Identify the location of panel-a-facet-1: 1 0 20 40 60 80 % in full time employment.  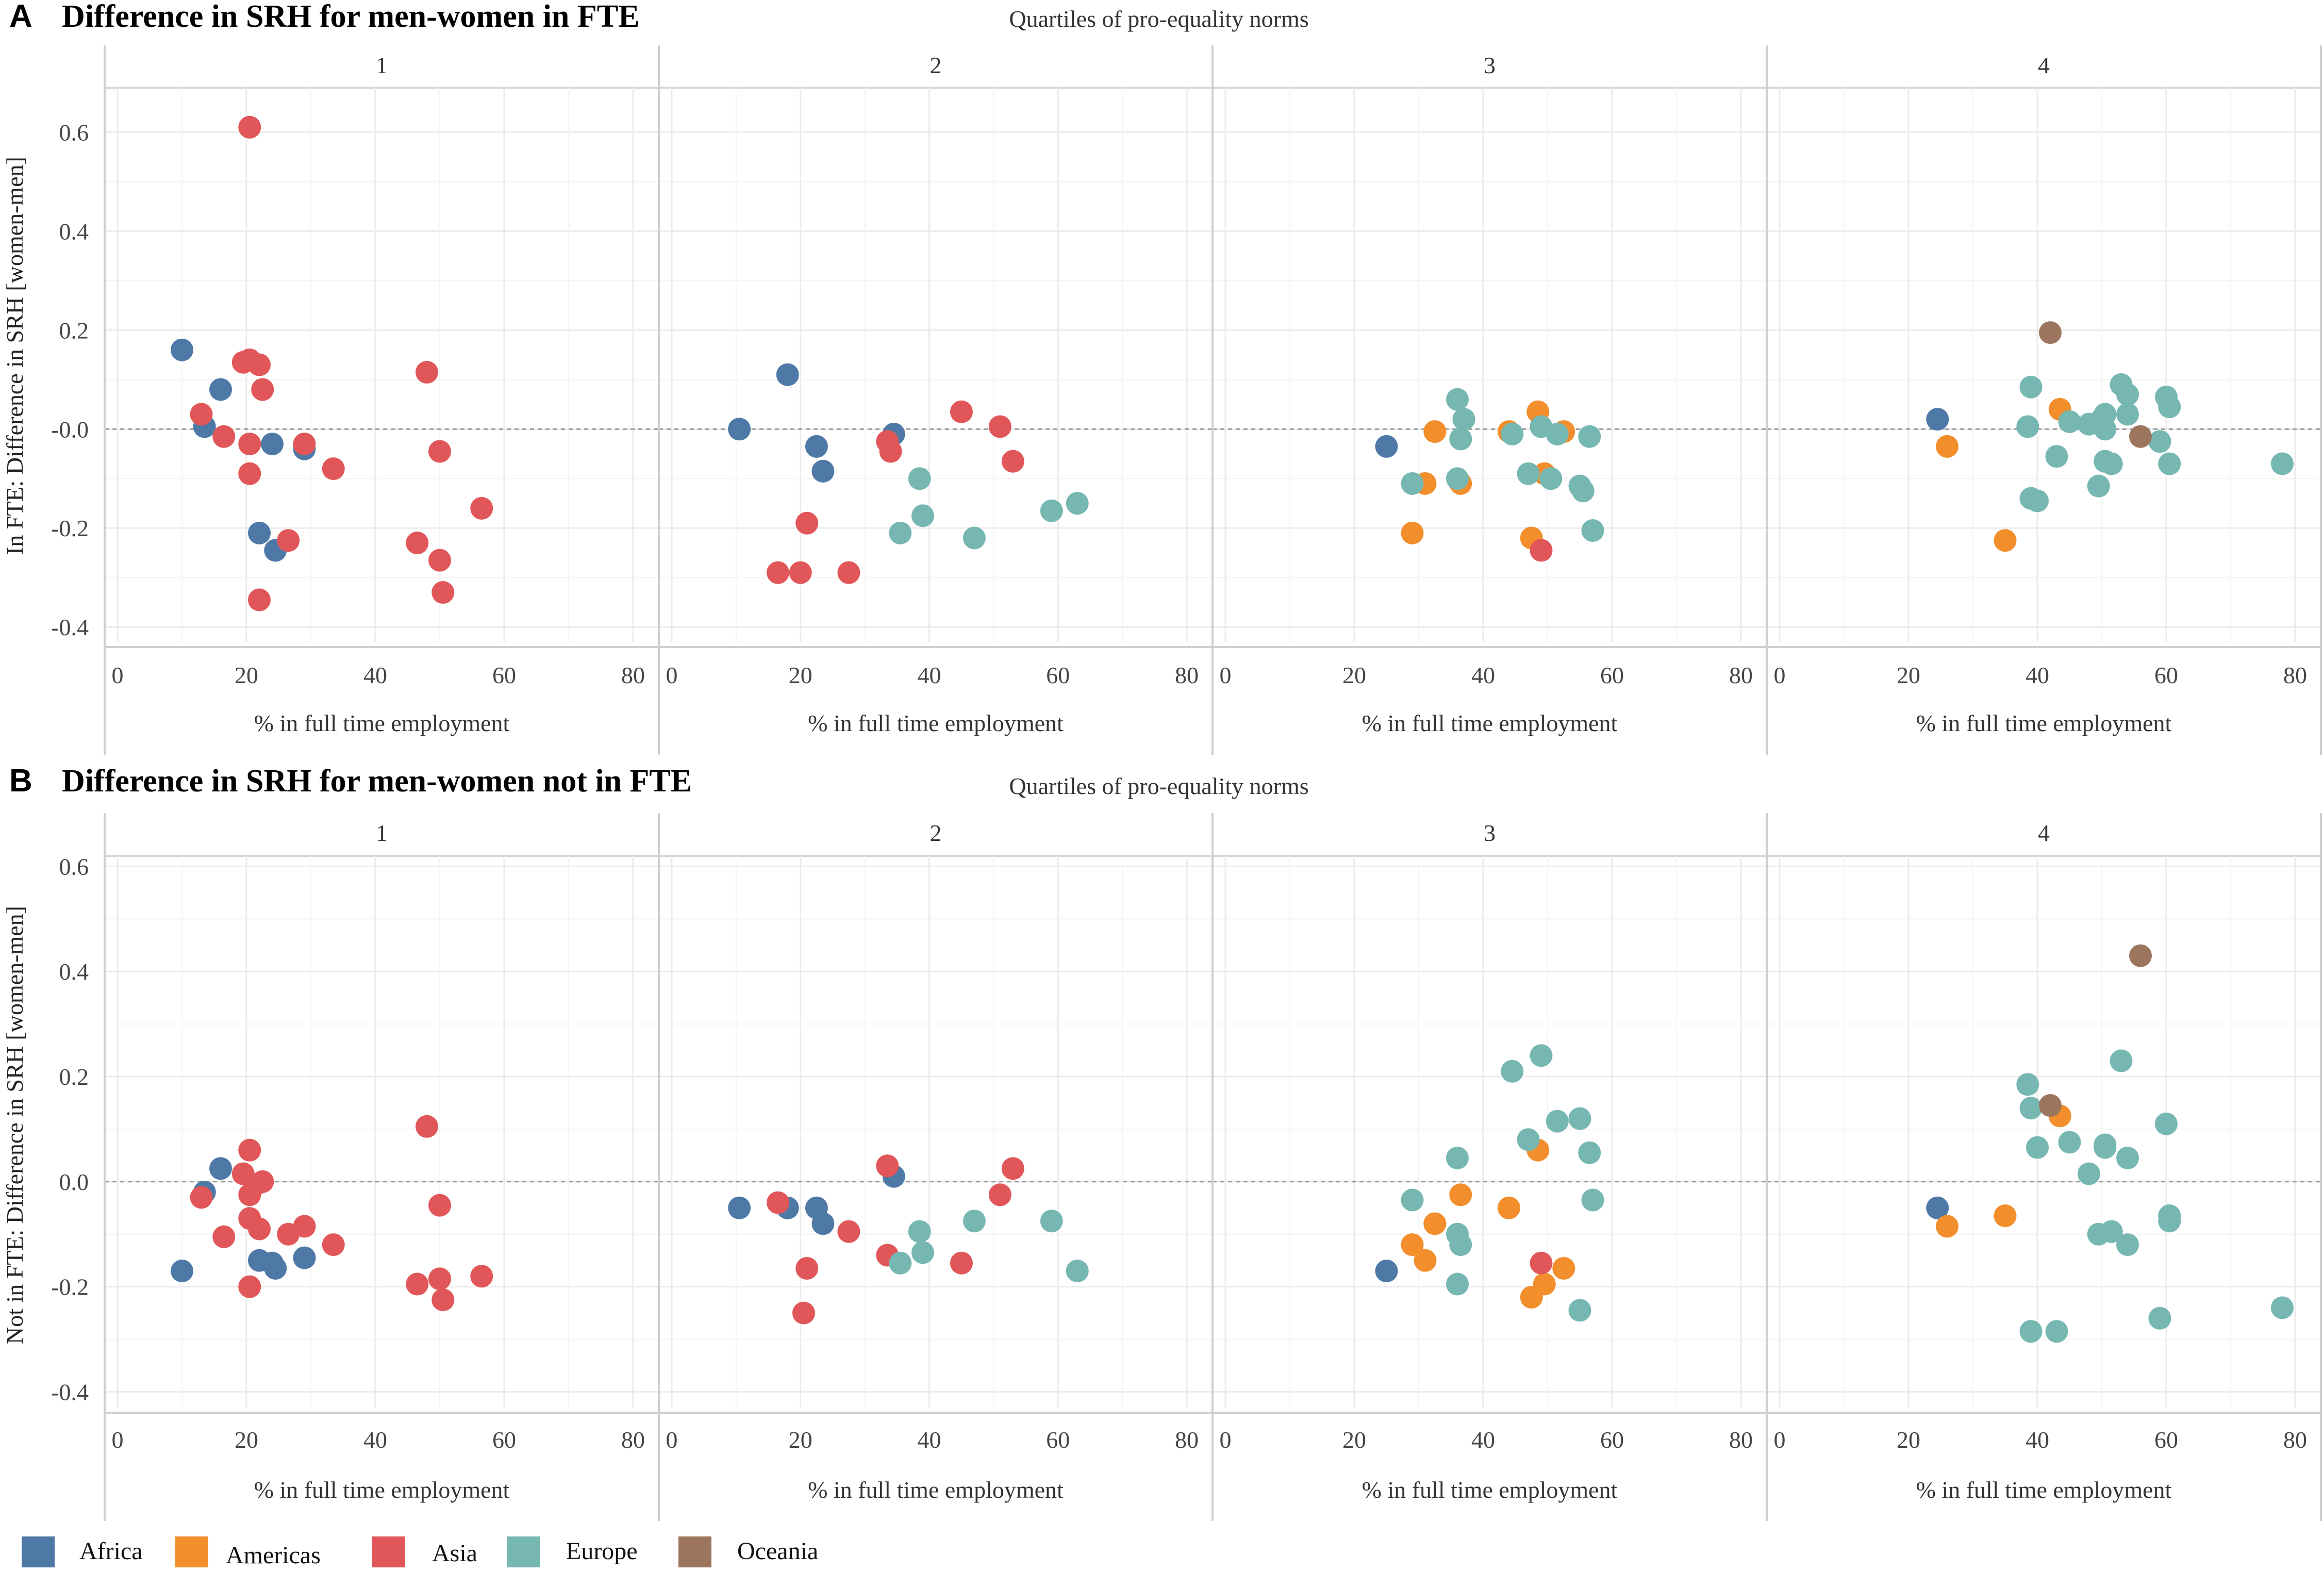
(382, 394).